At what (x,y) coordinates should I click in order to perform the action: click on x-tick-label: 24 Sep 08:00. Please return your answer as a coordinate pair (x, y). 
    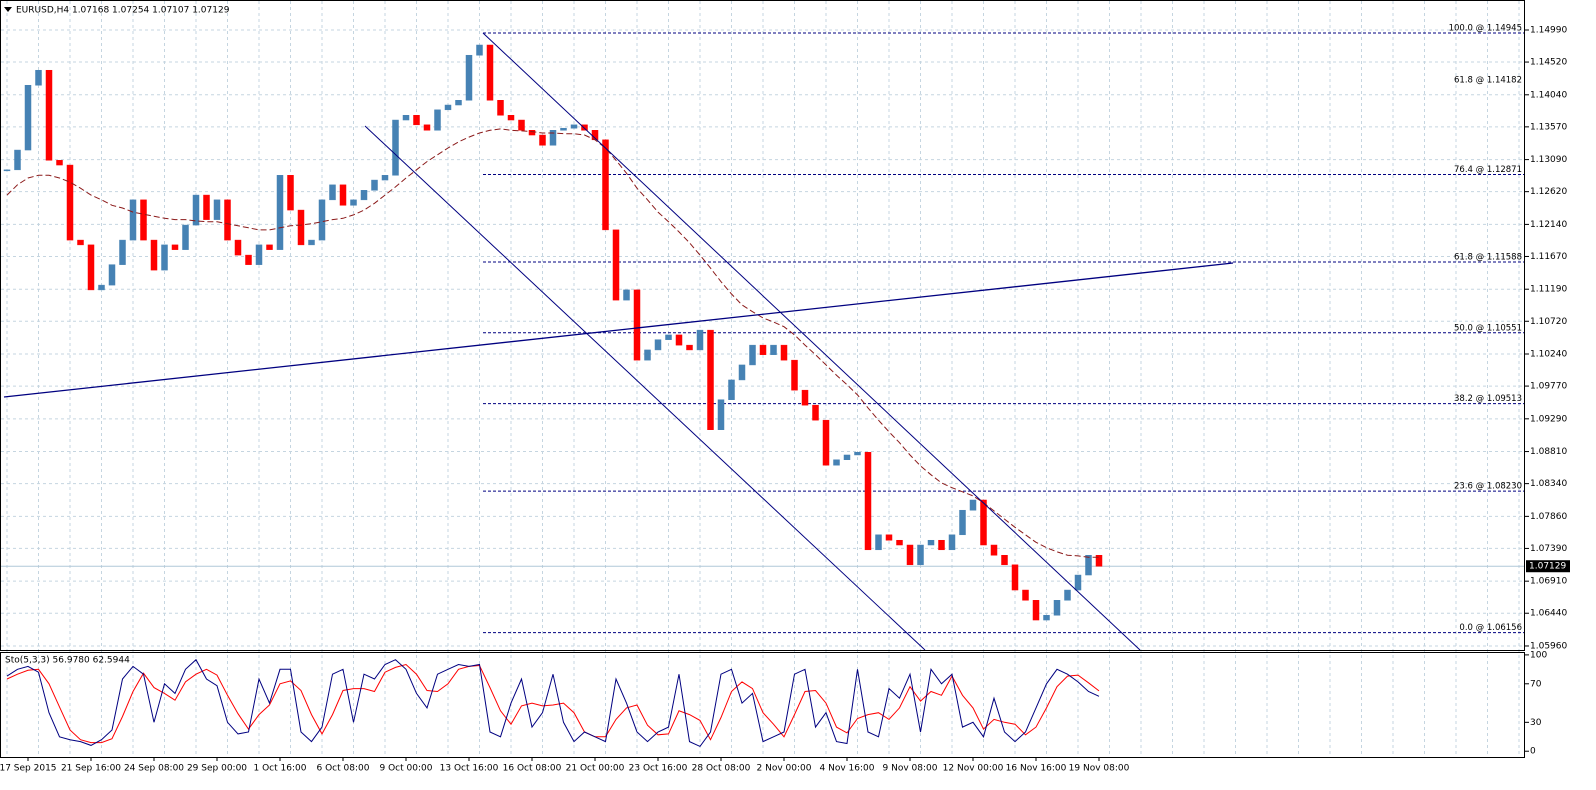
    Looking at the image, I should click on (154, 769).